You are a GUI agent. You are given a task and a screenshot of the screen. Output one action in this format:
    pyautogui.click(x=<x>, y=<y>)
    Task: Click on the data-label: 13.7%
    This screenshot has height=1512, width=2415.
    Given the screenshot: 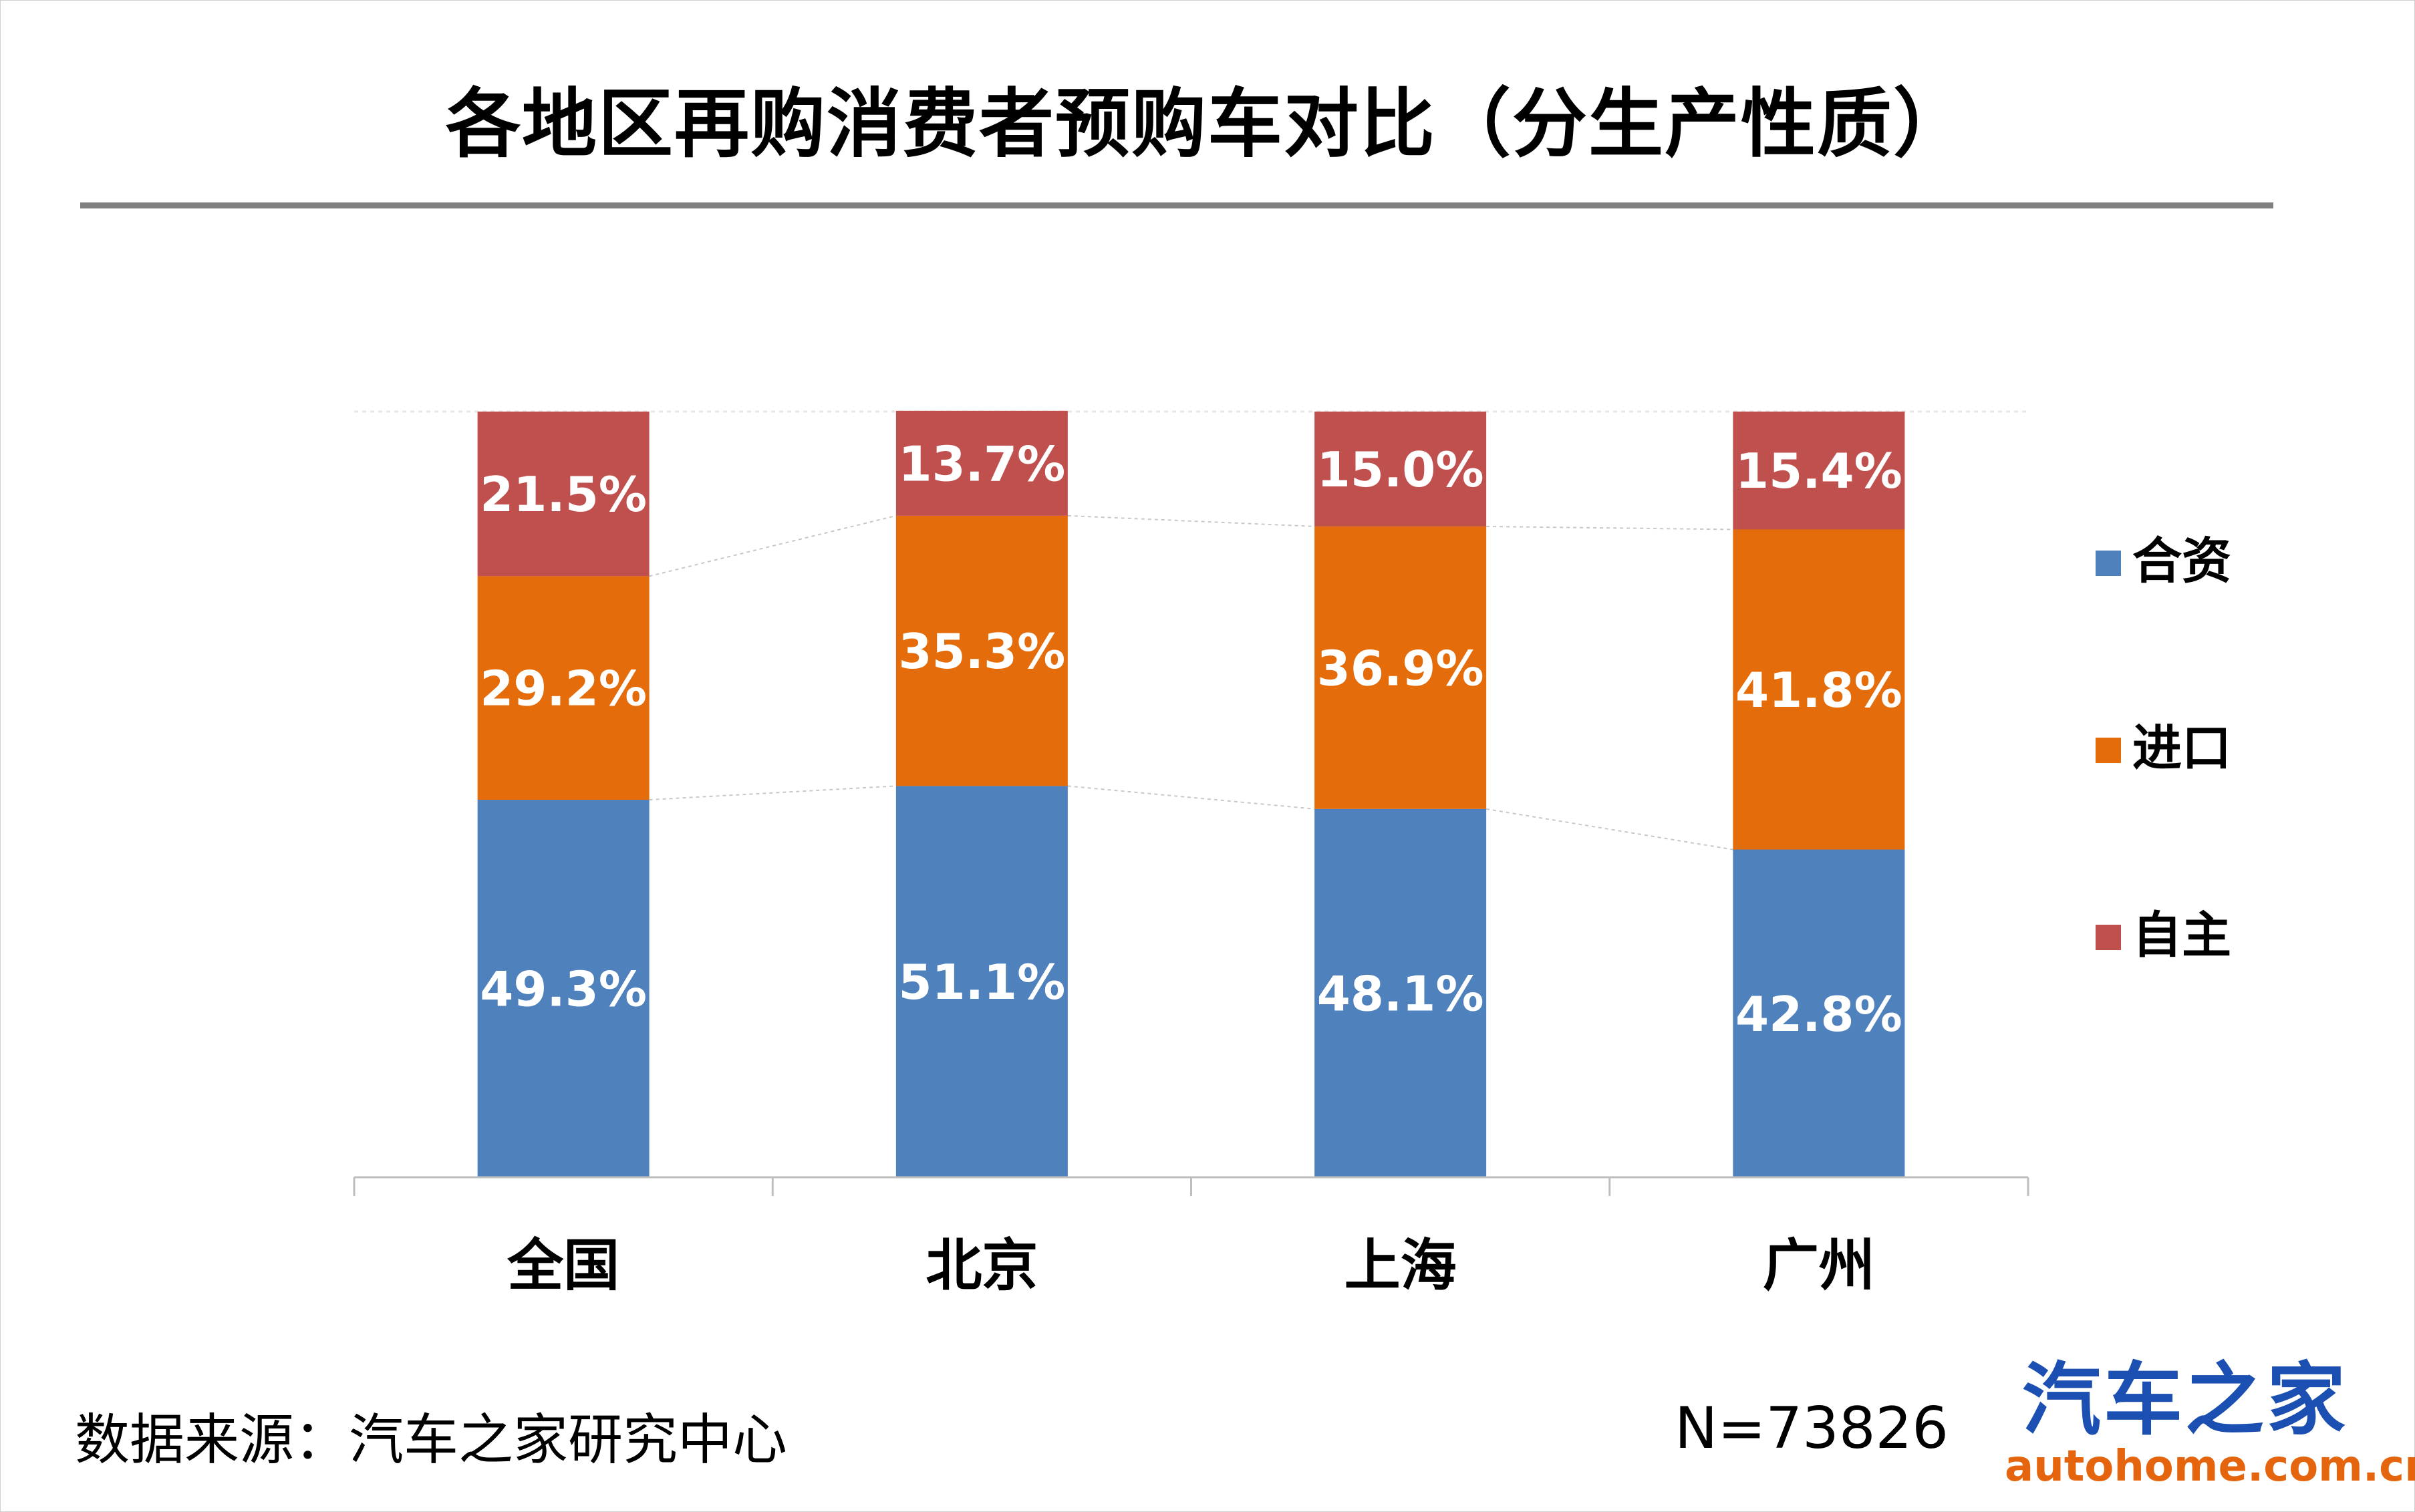 What is the action you would take?
    pyautogui.click(x=982, y=464)
    